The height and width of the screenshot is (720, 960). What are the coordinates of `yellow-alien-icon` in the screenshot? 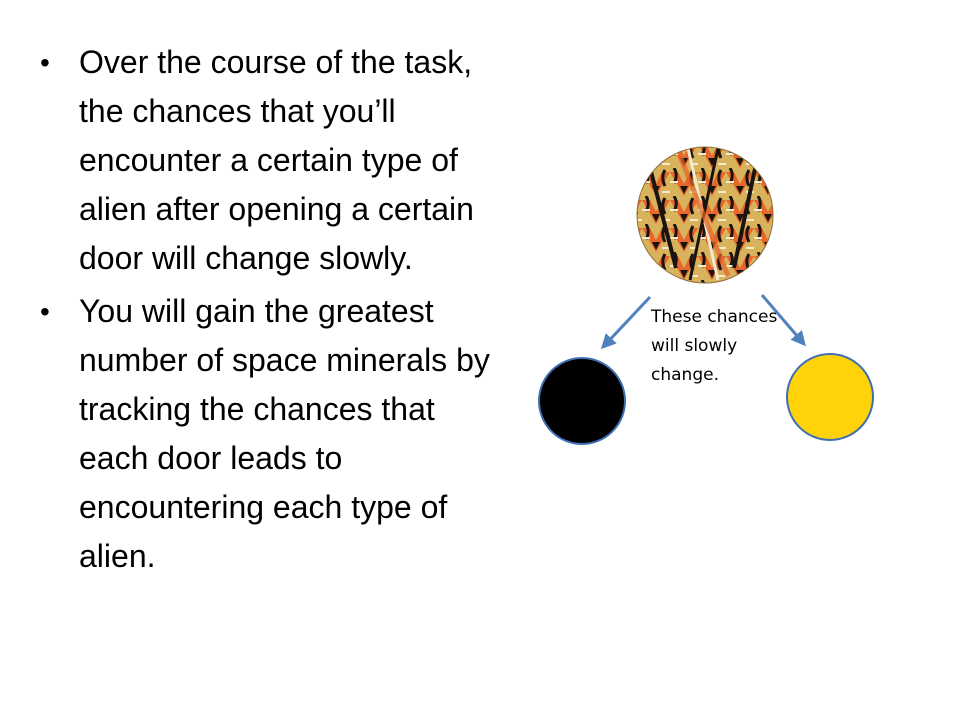 It's located at (830, 397).